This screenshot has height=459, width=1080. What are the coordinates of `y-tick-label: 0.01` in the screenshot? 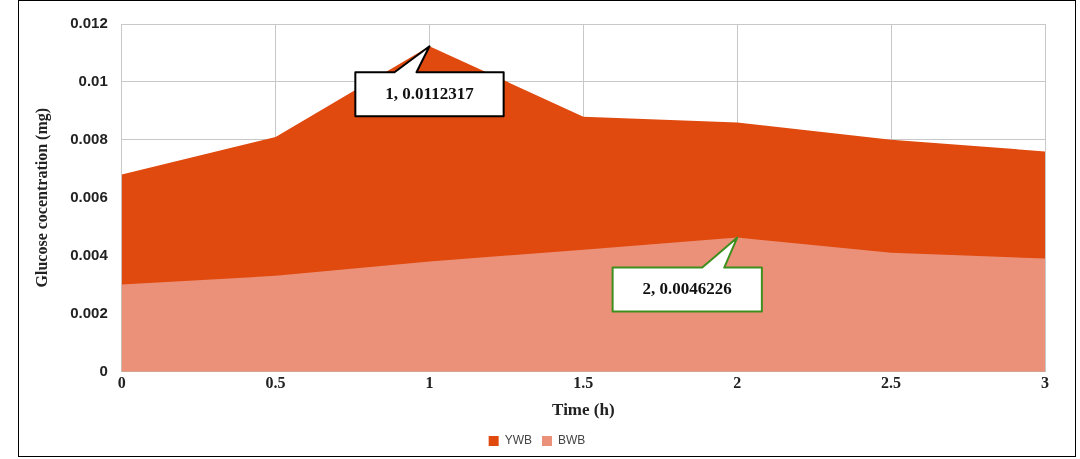 It's located at (93, 81).